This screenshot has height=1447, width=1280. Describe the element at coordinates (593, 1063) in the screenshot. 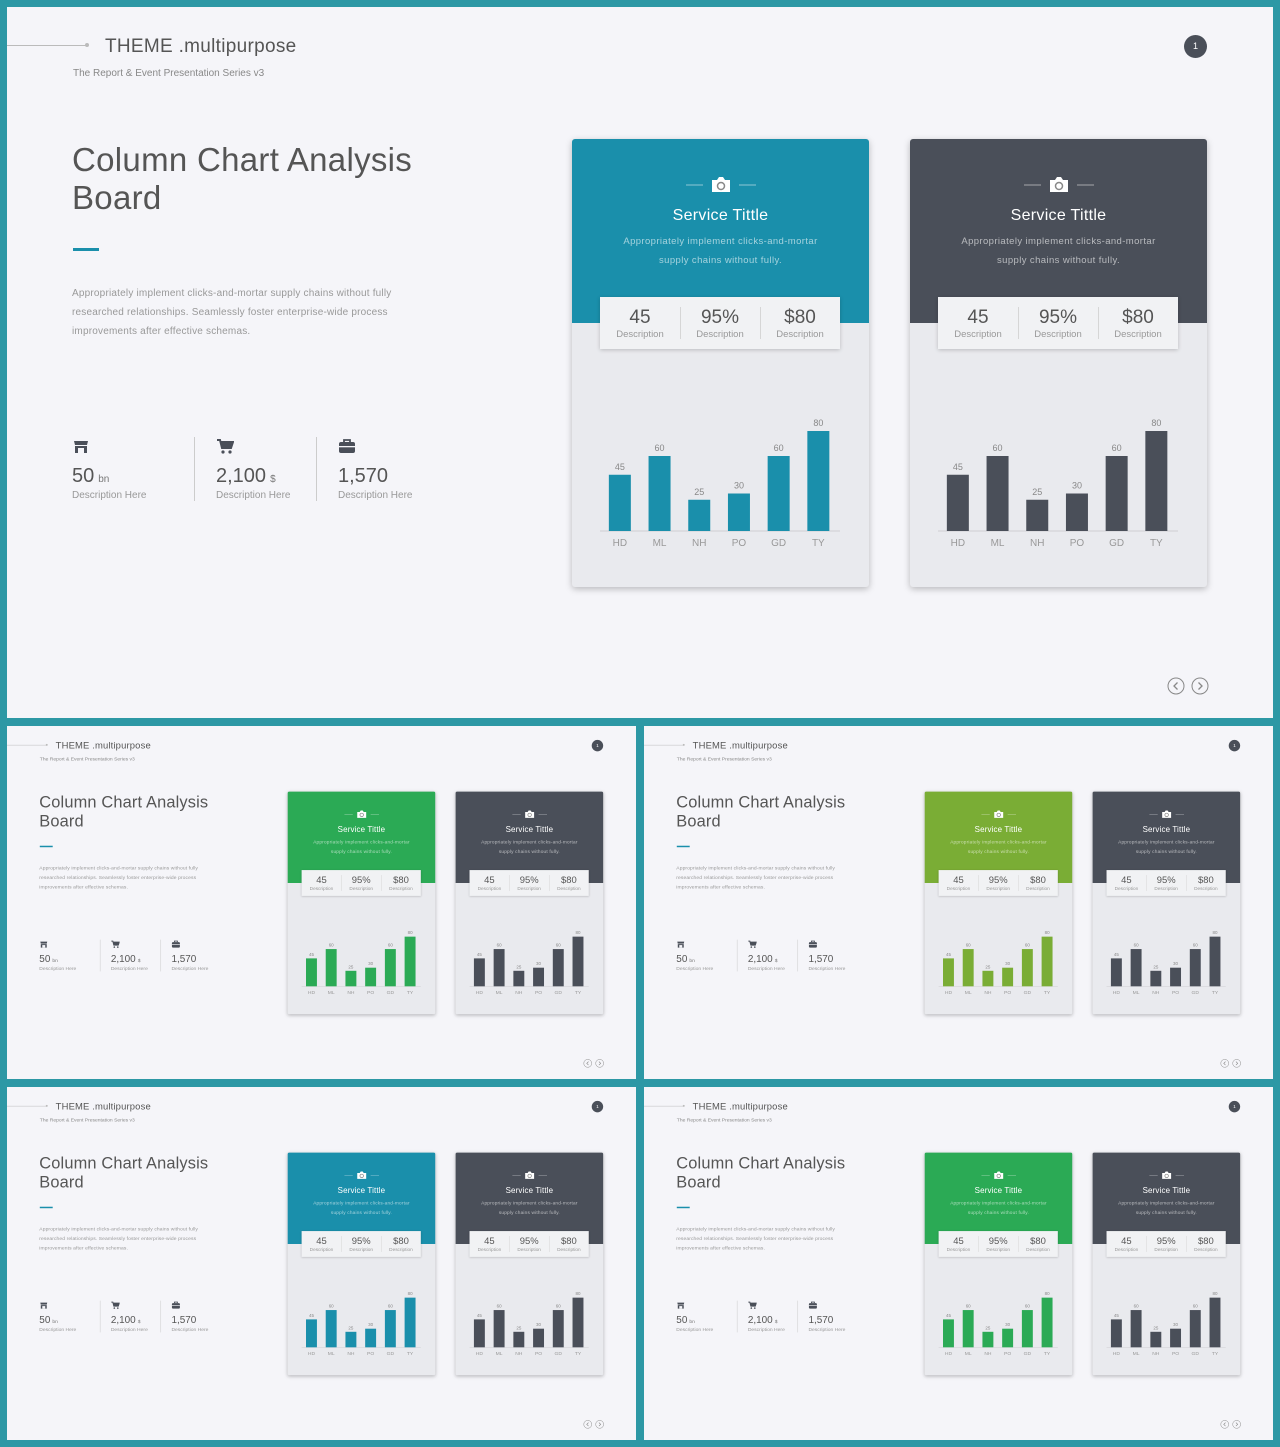

I see `slide-navigation` at that location.